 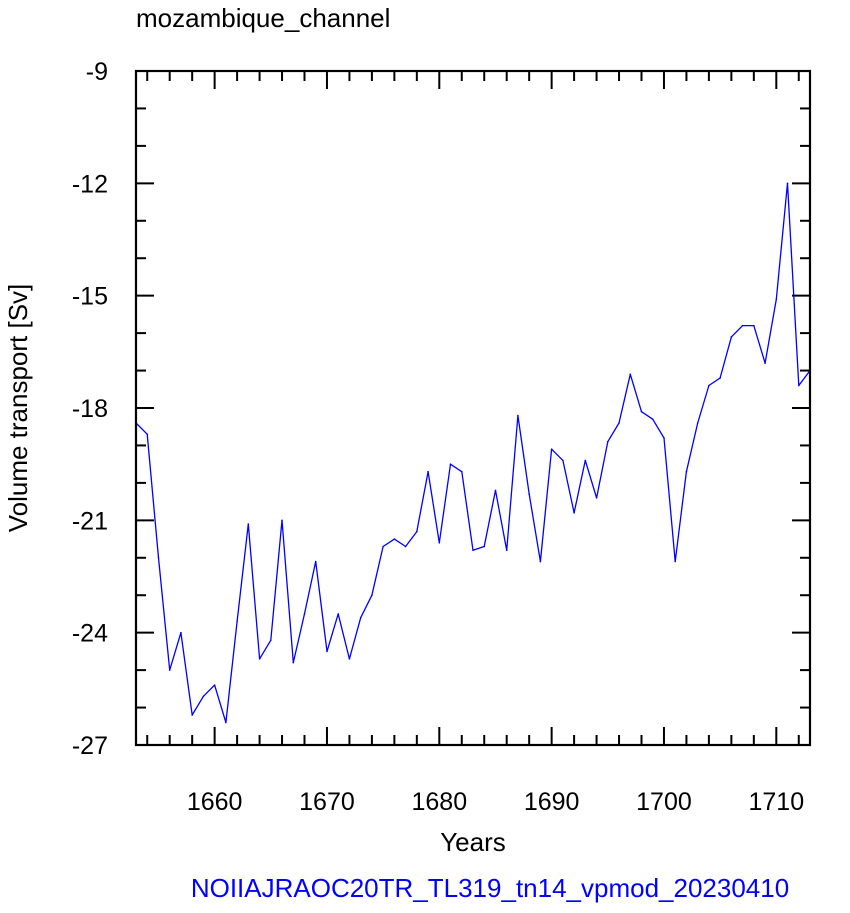 What do you see at coordinates (327, 802) in the screenshot?
I see `x-tick-label: 1670` at bounding box center [327, 802].